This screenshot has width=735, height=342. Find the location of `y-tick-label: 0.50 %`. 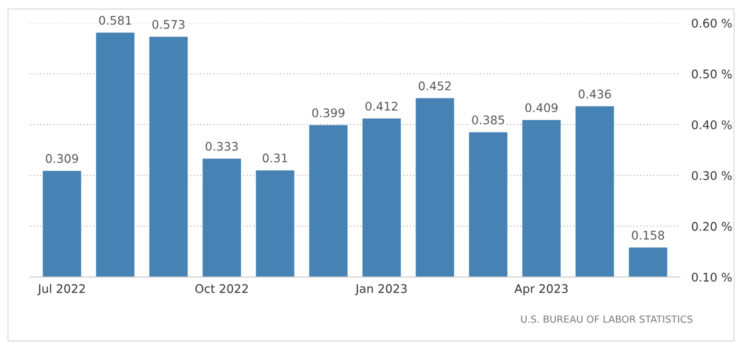

y-tick-label: 0.50 % is located at coordinates (712, 74).